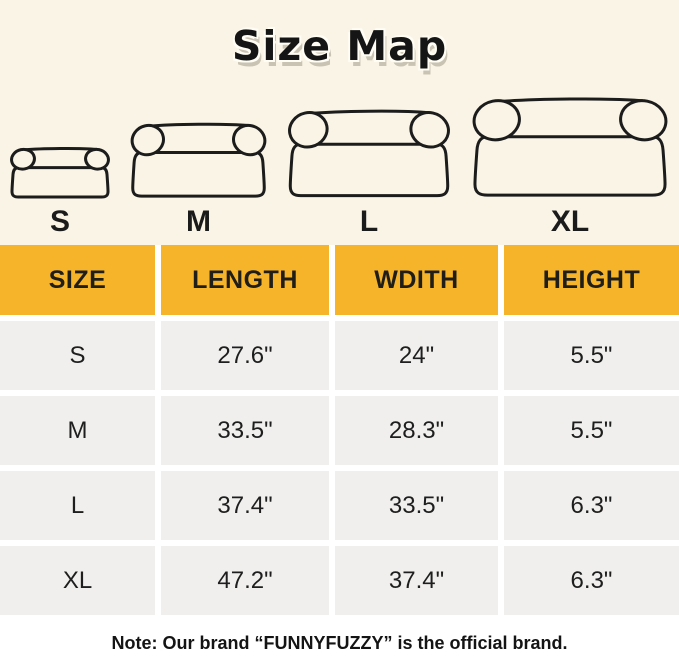  What do you see at coordinates (416, 430) in the screenshot?
I see `cell-m-width: 28.3"` at bounding box center [416, 430].